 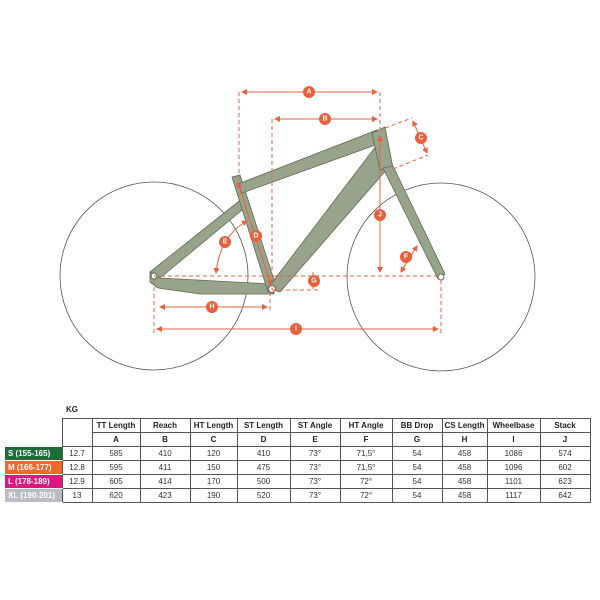 I want to click on column-header: TT Length, so click(x=116, y=425).